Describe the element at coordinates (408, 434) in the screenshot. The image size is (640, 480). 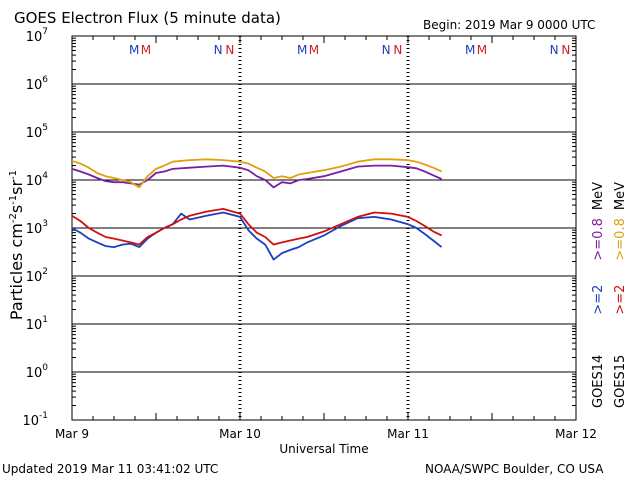
I see `x-tick-label: Mar 11` at that location.